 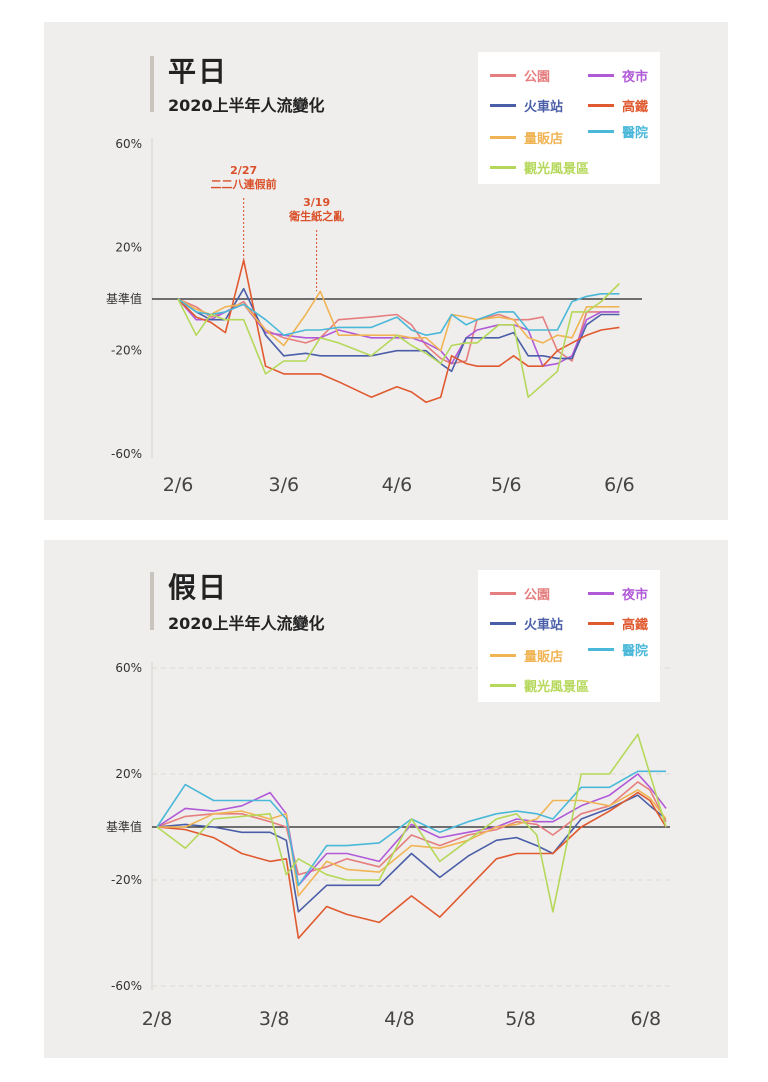 What do you see at coordinates (316, 202) in the screenshot?
I see `annotation-label: 3/19` at bounding box center [316, 202].